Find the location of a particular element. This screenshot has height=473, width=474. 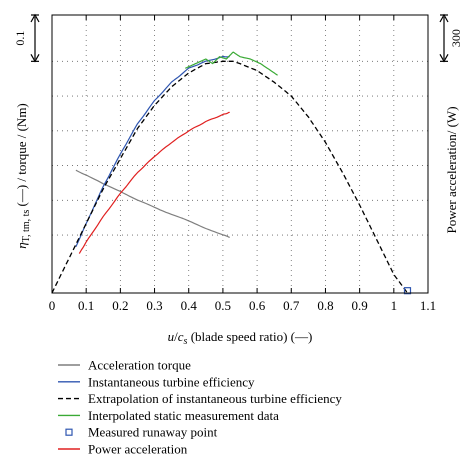

y-axis-title-right: Power acceleration/ (W) is located at coordinates (451, 169).